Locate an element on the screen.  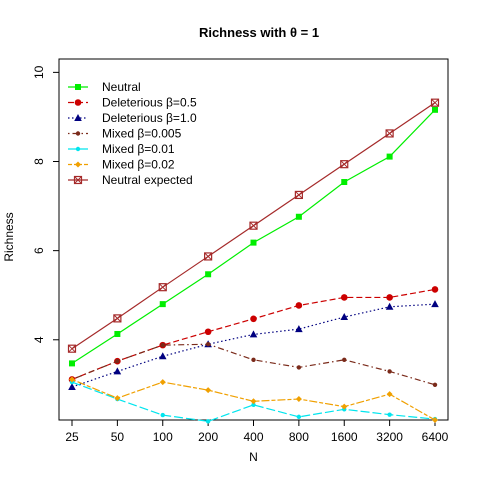
legend-item: Neutral expected is located at coordinates (130, 180).